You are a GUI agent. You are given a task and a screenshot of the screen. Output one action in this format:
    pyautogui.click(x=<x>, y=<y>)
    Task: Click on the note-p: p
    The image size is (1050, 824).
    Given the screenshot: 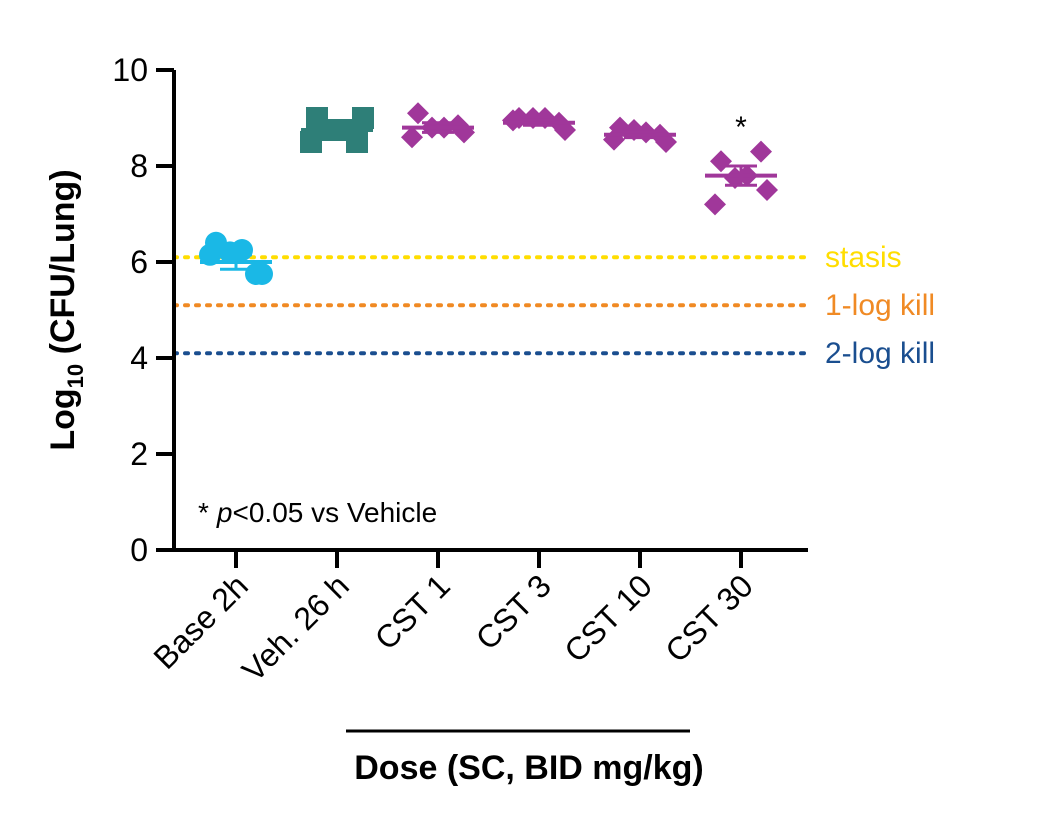 What is the action you would take?
    pyautogui.click(x=224, y=512)
    